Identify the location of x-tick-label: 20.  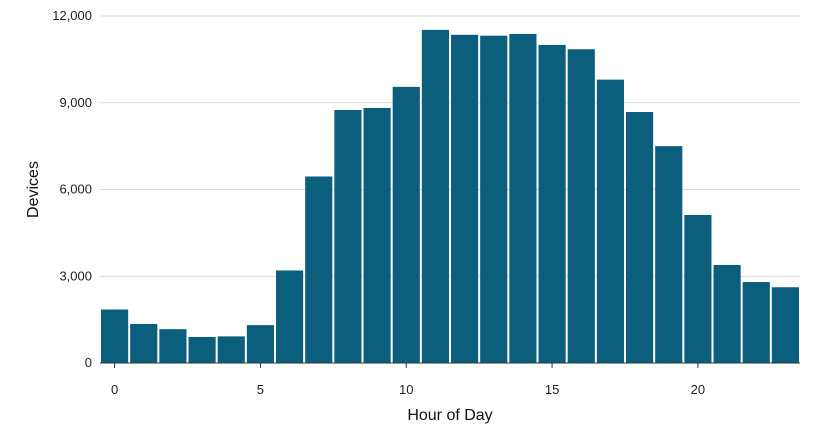
(698, 389).